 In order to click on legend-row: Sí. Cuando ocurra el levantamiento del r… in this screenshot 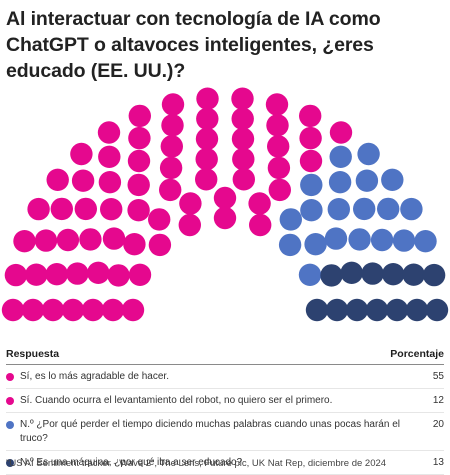, I will do `click(225, 401)`.